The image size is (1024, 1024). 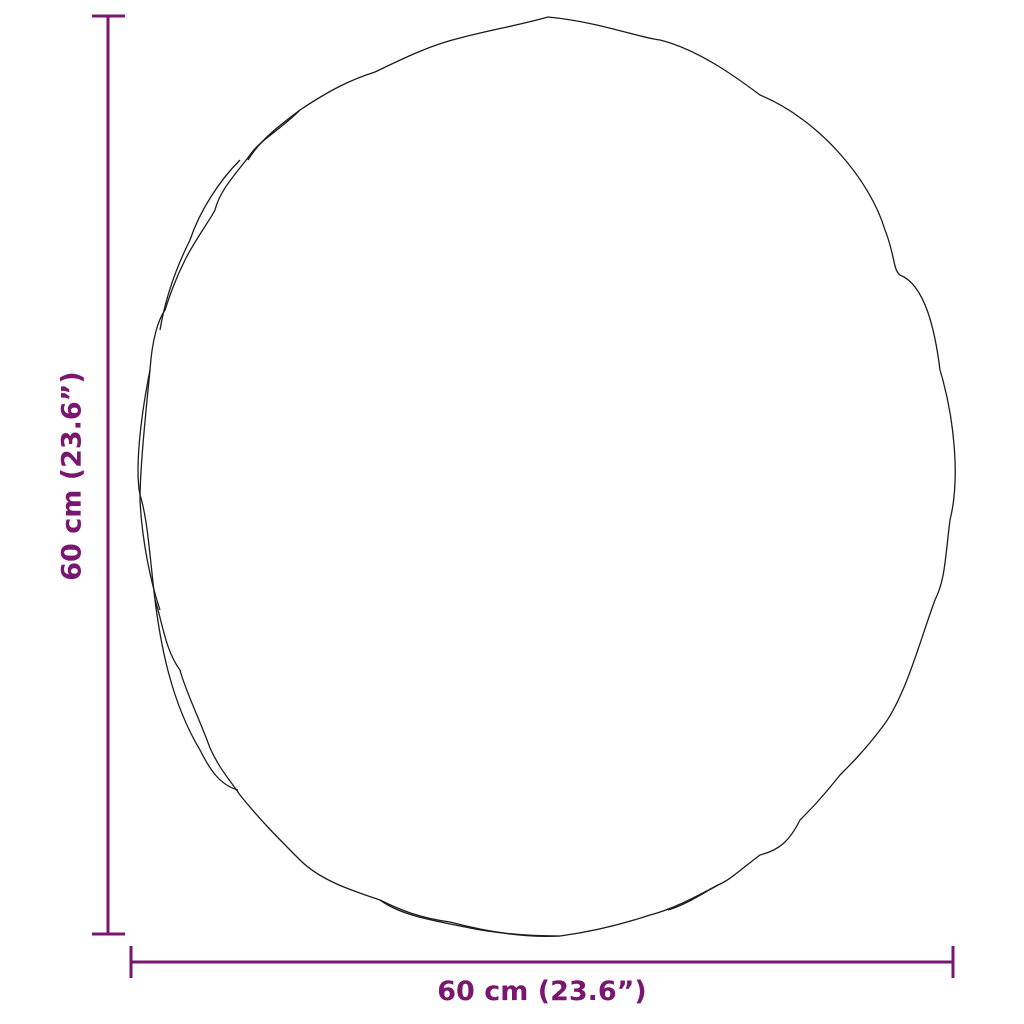 What do you see at coordinates (72, 476) in the screenshot?
I see `height-label: 60 cm (23.6”)` at bounding box center [72, 476].